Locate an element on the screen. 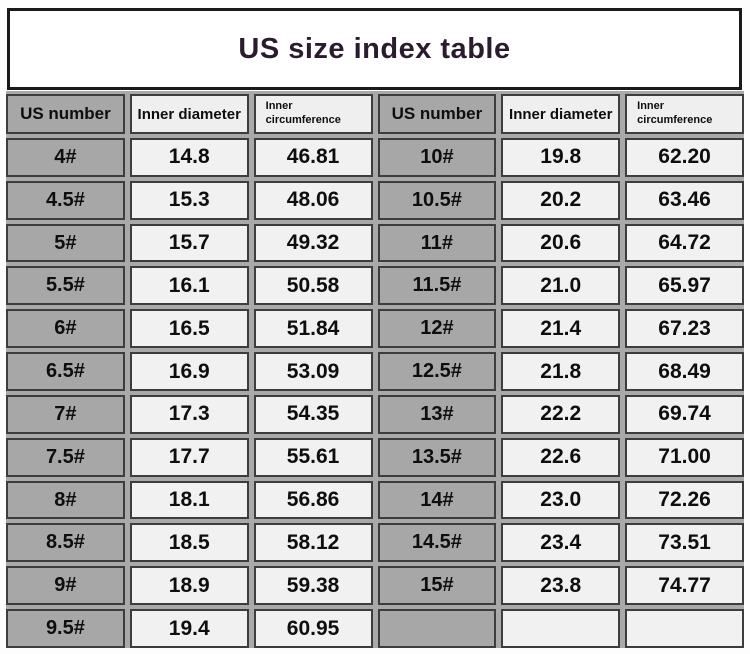 This screenshot has height=654, width=750. inner-circumference-cell: 67.23 is located at coordinates (684, 329).